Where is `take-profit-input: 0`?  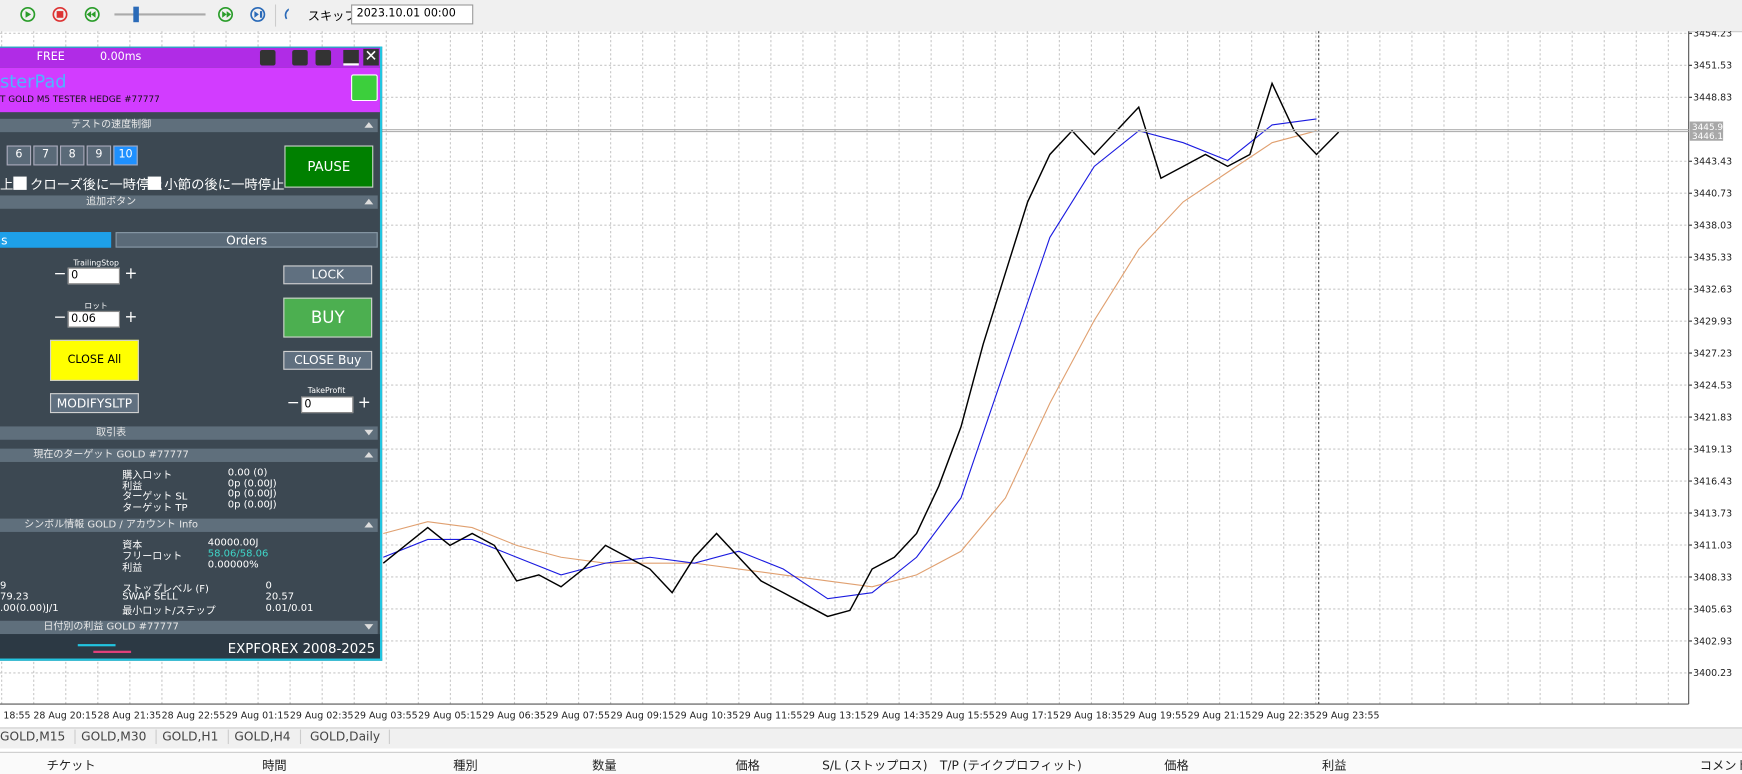 take-profit-input: 0 is located at coordinates (327, 405).